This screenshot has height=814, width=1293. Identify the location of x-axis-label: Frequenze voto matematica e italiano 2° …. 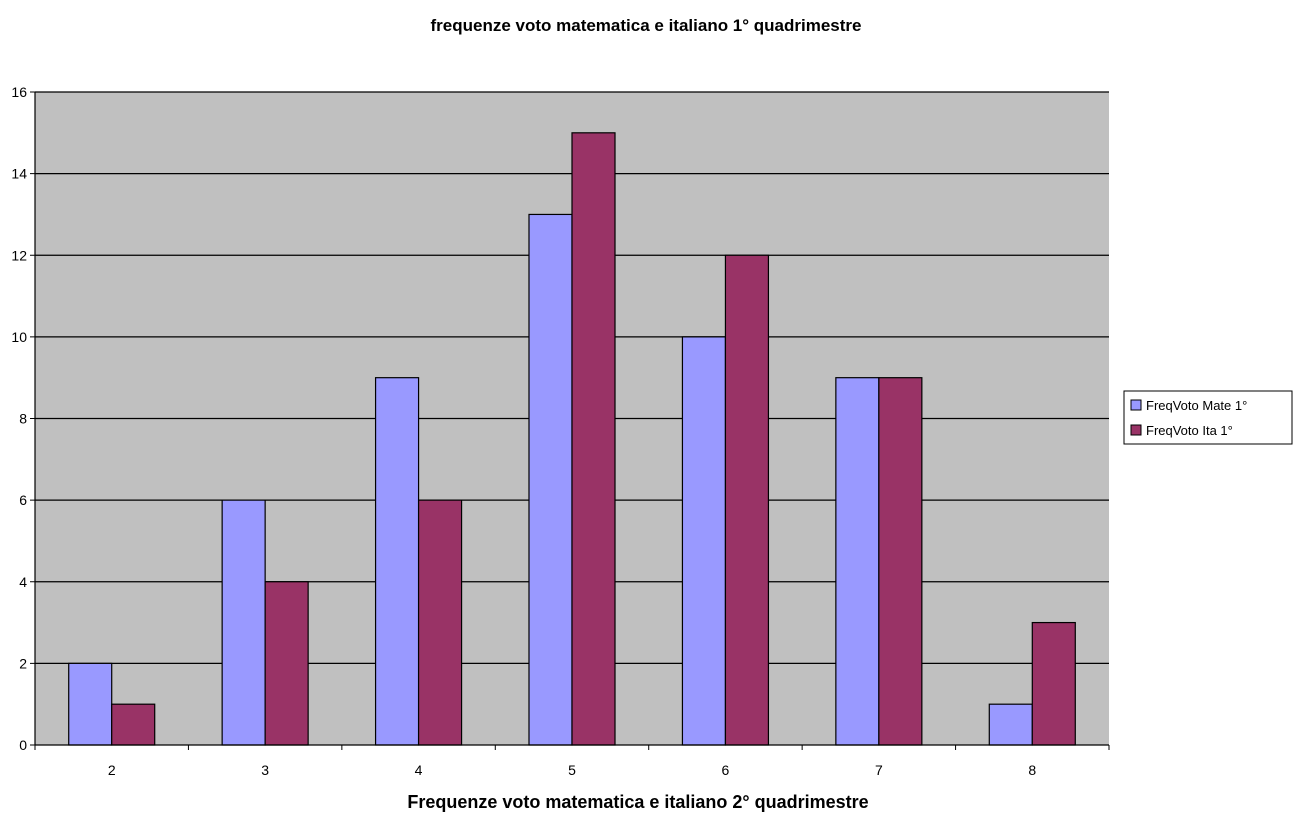
(637, 802).